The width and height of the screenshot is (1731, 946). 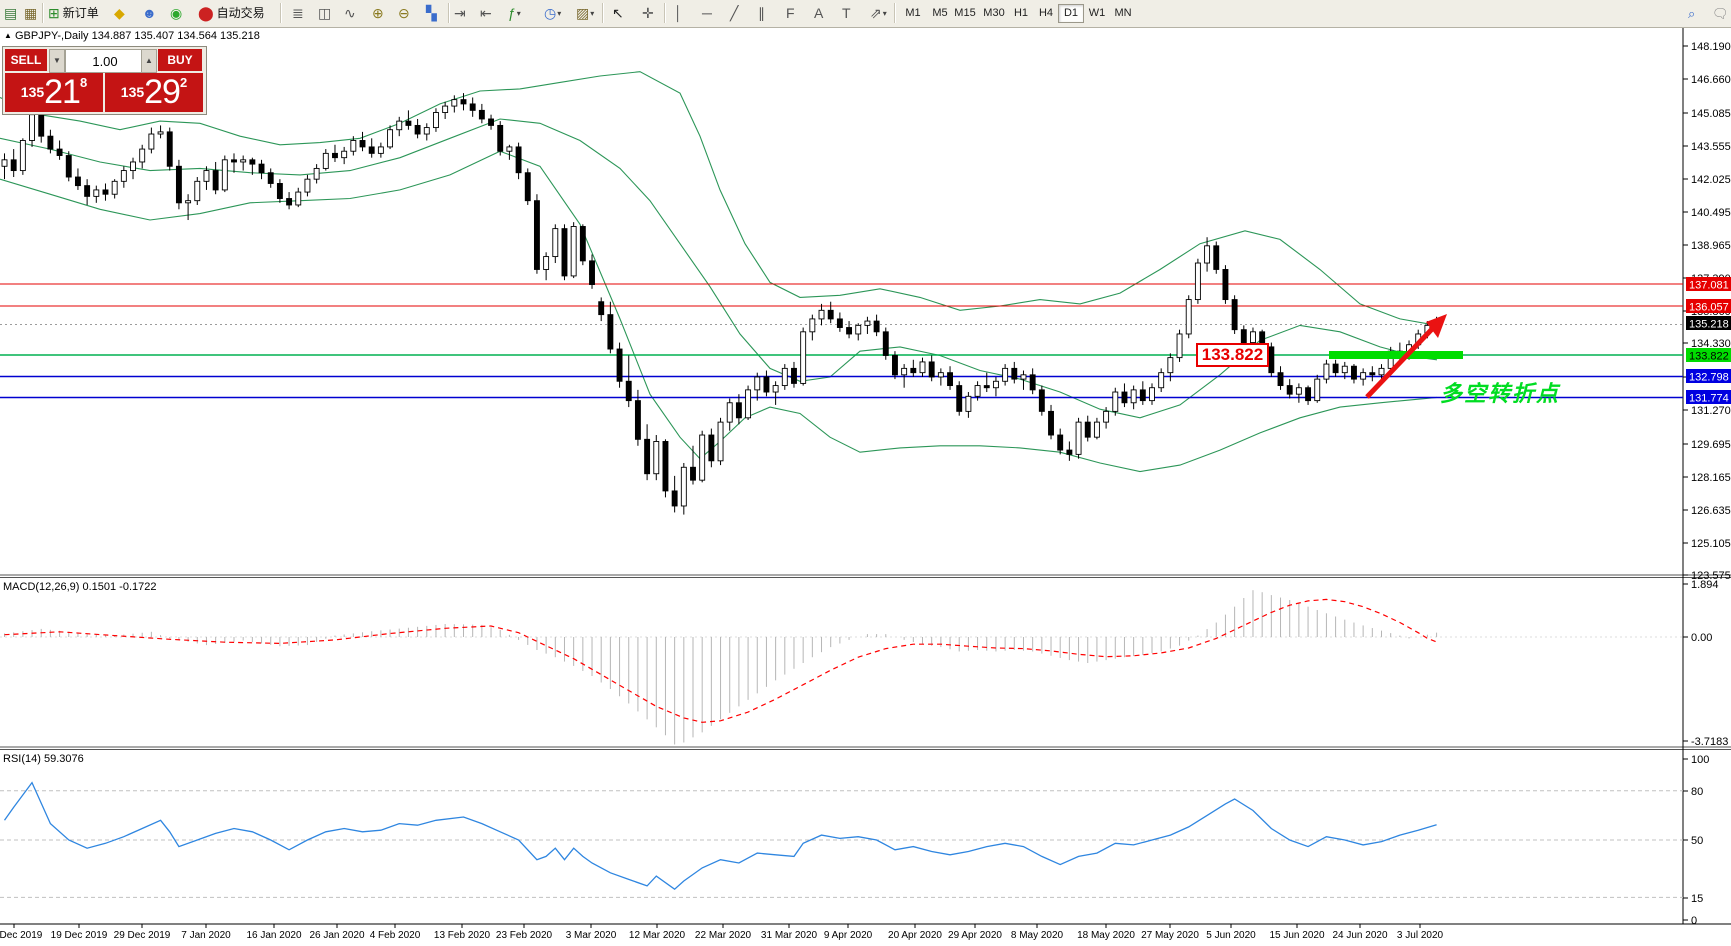 I want to click on text-icon: A, so click(x=819, y=13).